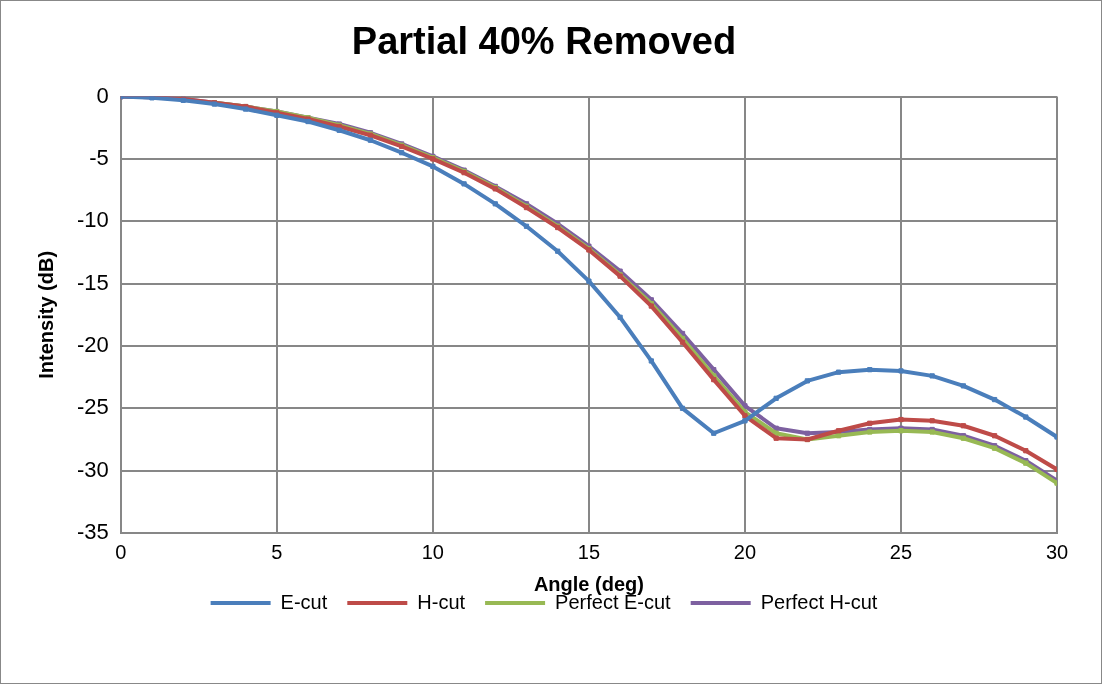 This screenshot has height=684, width=1102. Describe the element at coordinates (432, 551) in the screenshot. I see `x-tick-label: 10` at that location.